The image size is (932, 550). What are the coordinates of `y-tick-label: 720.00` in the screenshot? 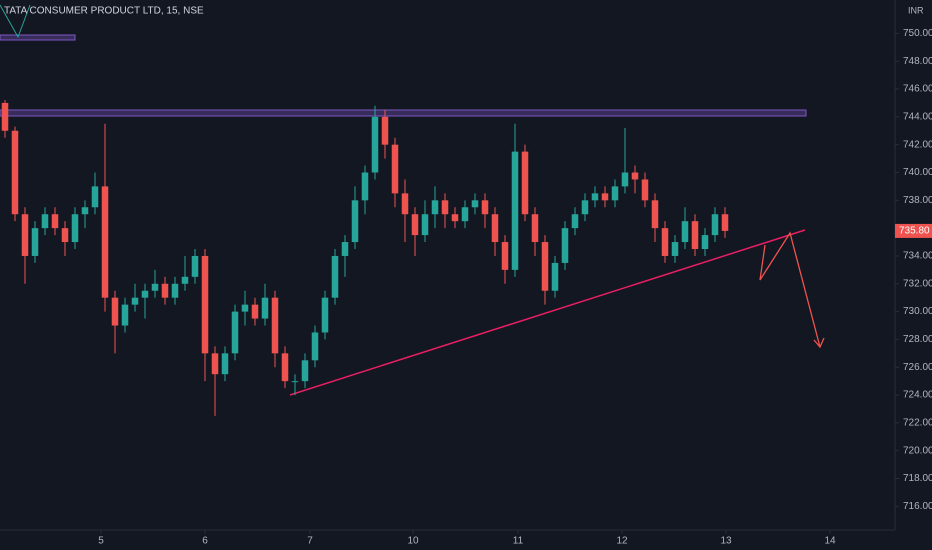 It's located at (917, 450).